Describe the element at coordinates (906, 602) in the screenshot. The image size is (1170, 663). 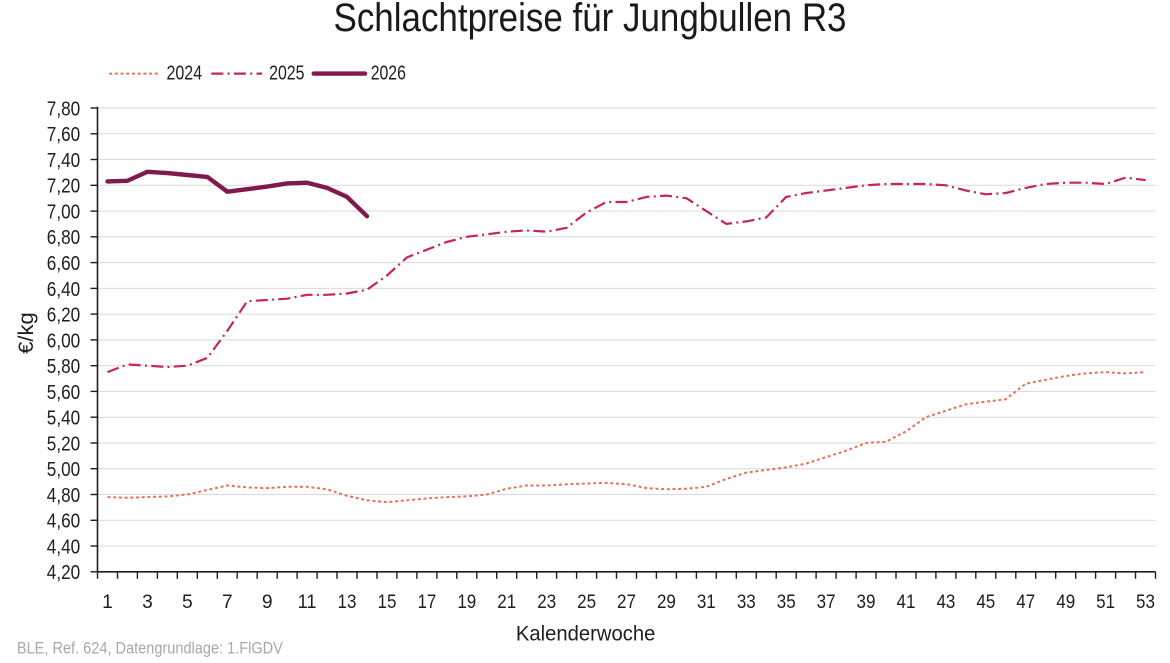
I see `svg-text: 41` at that location.